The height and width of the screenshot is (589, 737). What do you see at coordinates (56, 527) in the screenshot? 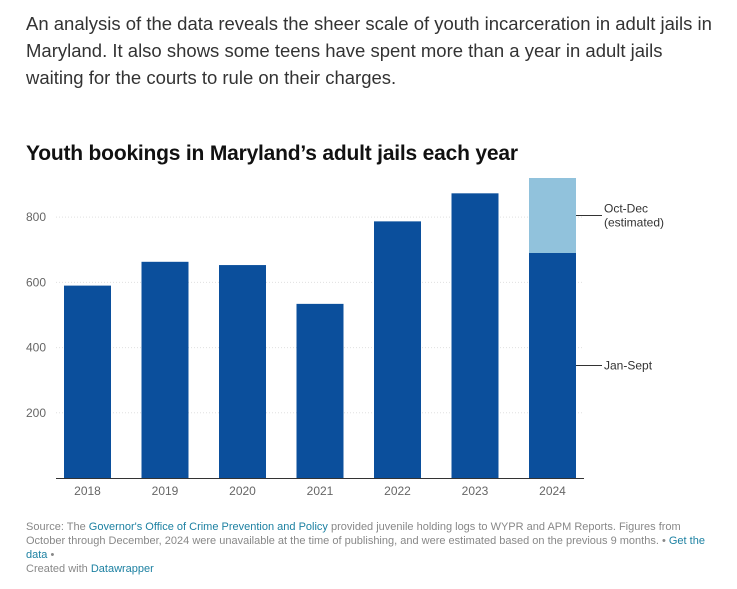
I see `source-prefix: Source: The` at bounding box center [56, 527].